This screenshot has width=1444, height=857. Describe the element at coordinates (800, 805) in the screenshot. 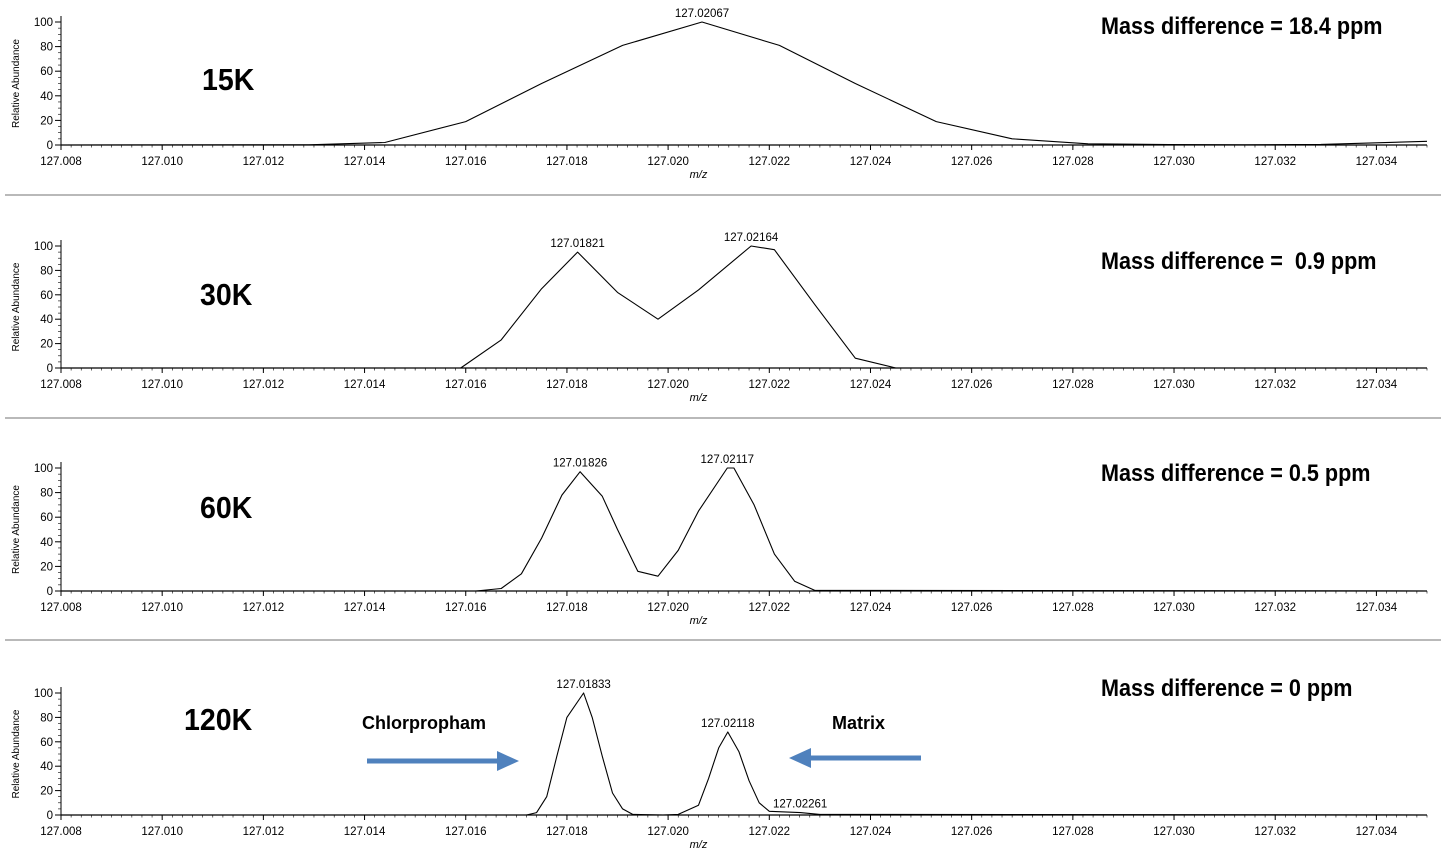

I see `peak-label: 127.02261` at that location.